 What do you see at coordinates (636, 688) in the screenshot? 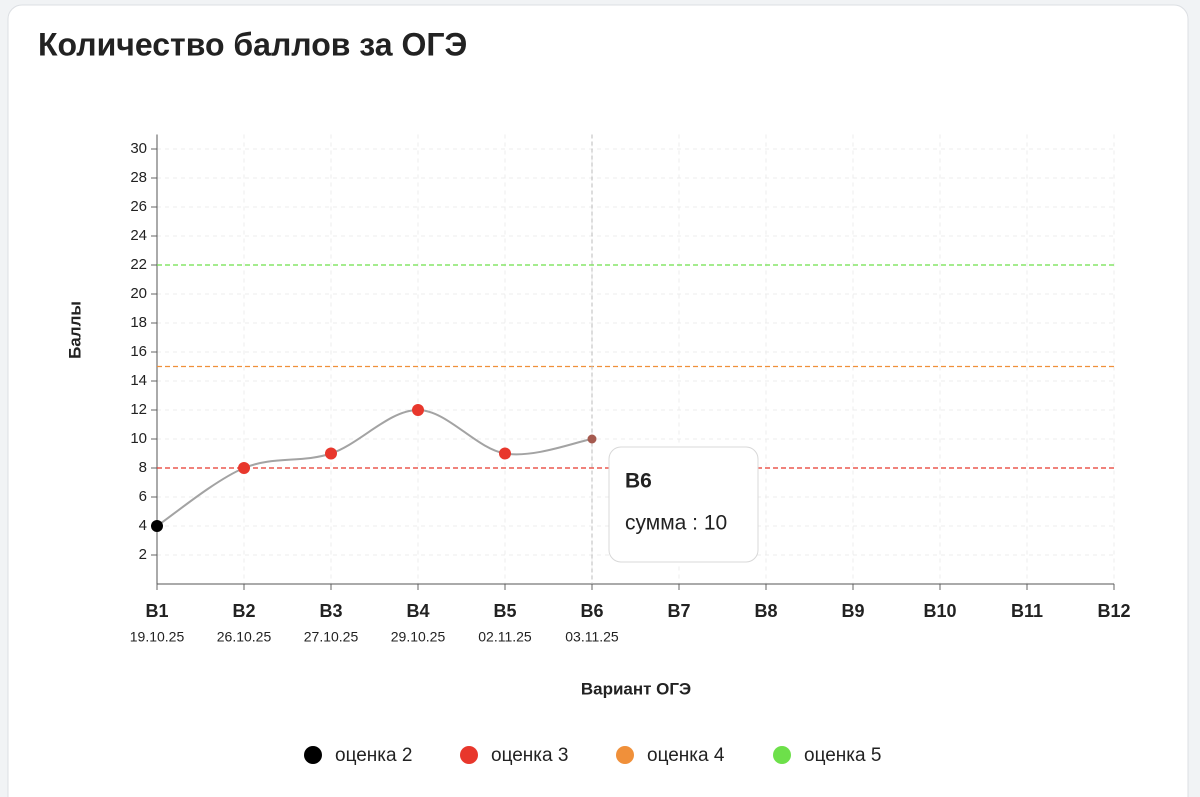
I see `x-axis-label: Вариант ОГЭ` at bounding box center [636, 688].